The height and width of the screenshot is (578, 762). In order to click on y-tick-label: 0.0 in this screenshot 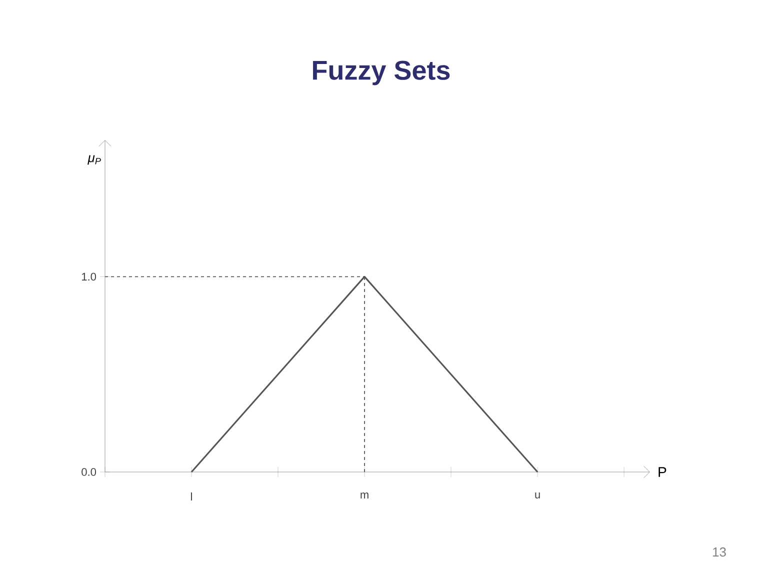, I will do `click(89, 472)`.